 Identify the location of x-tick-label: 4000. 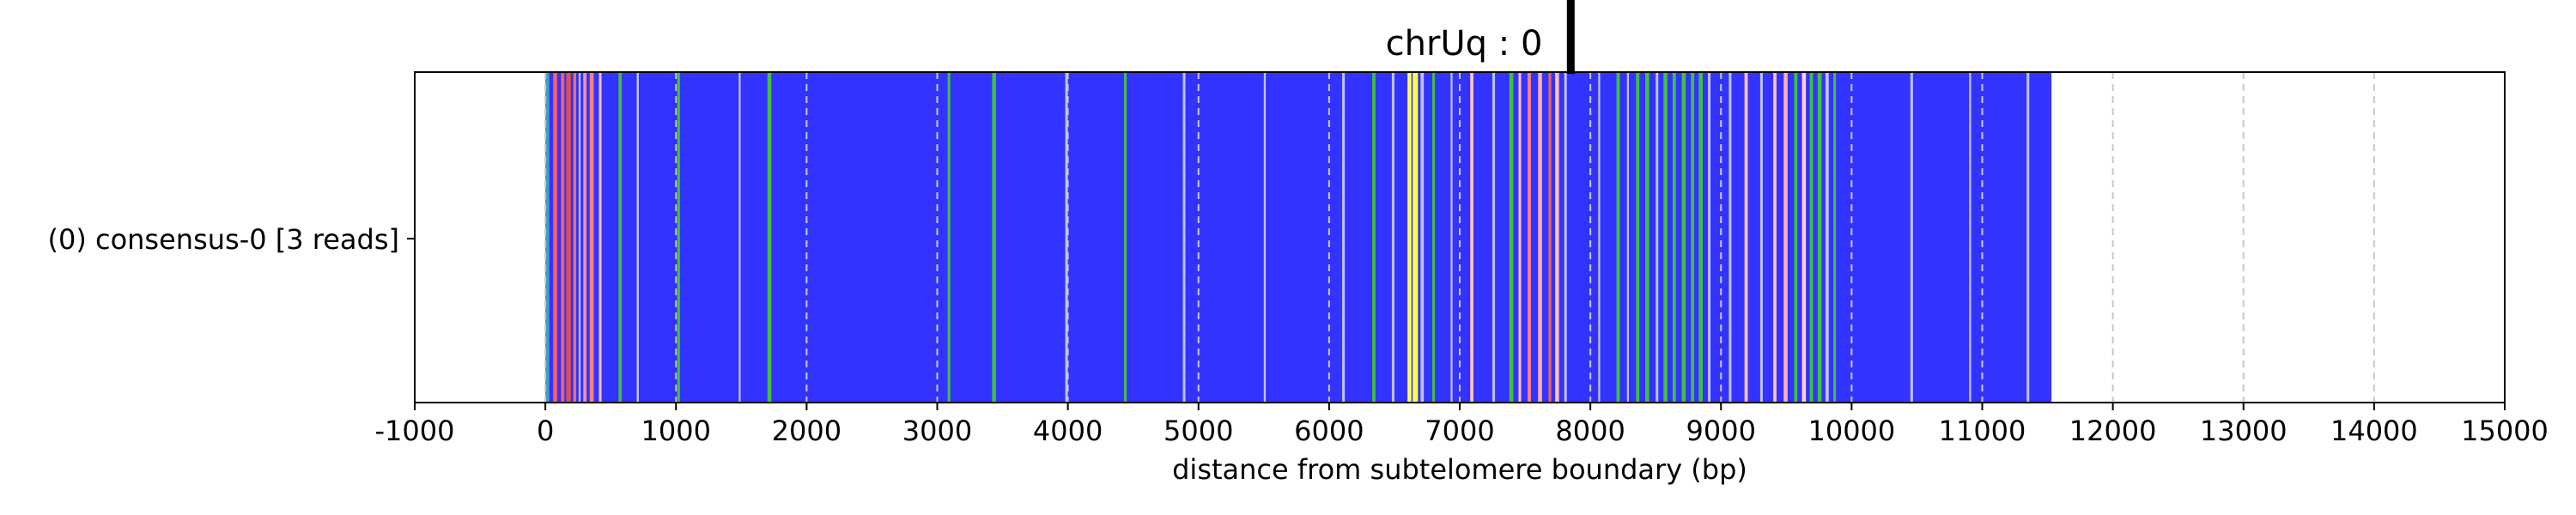
(1068, 431).